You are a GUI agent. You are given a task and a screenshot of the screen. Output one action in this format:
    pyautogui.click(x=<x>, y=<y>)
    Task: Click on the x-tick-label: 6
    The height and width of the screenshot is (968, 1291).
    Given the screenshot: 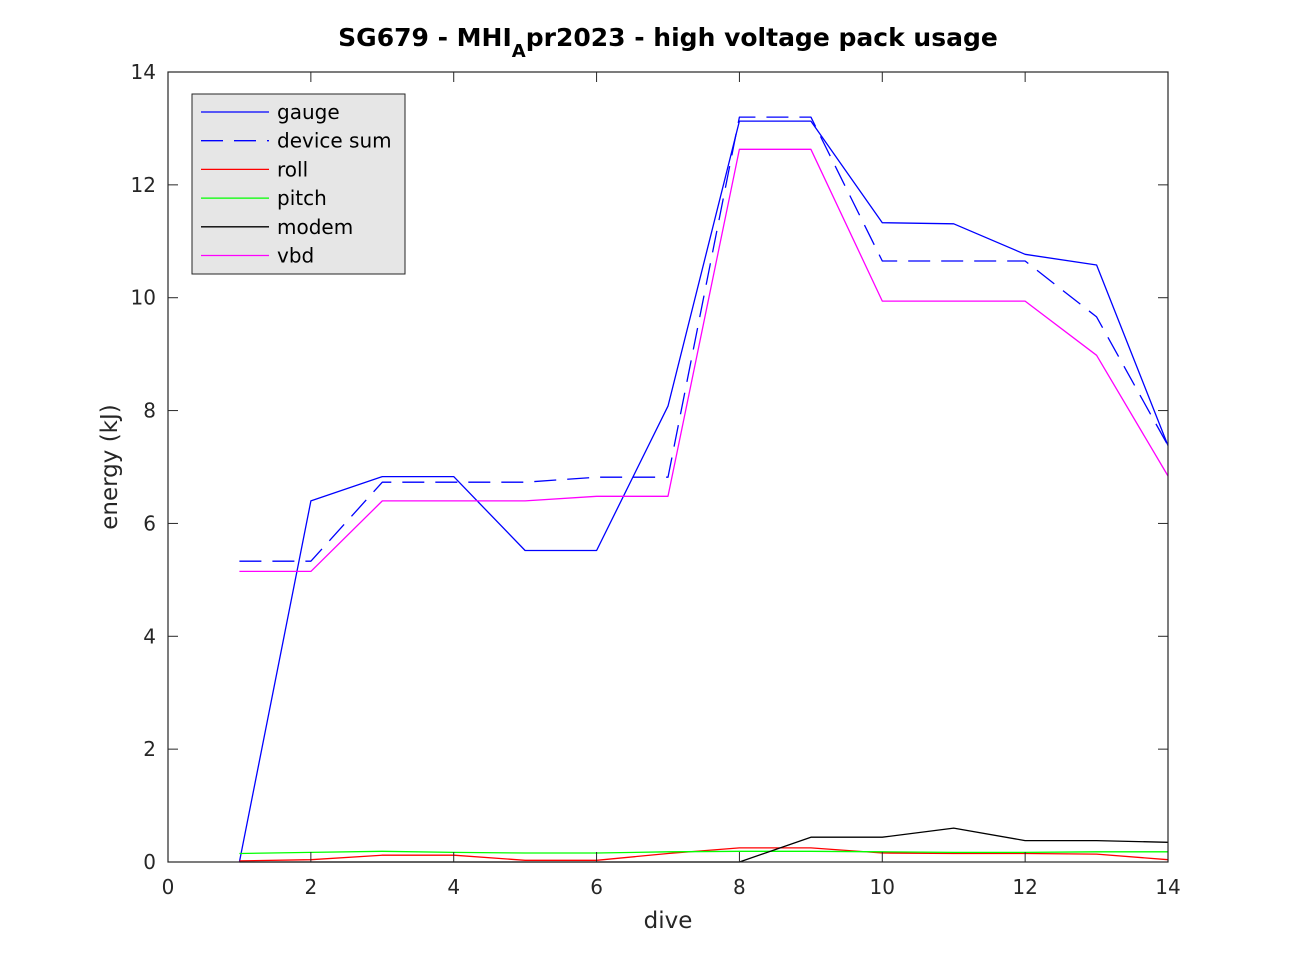 What is the action you would take?
    pyautogui.click(x=596, y=887)
    